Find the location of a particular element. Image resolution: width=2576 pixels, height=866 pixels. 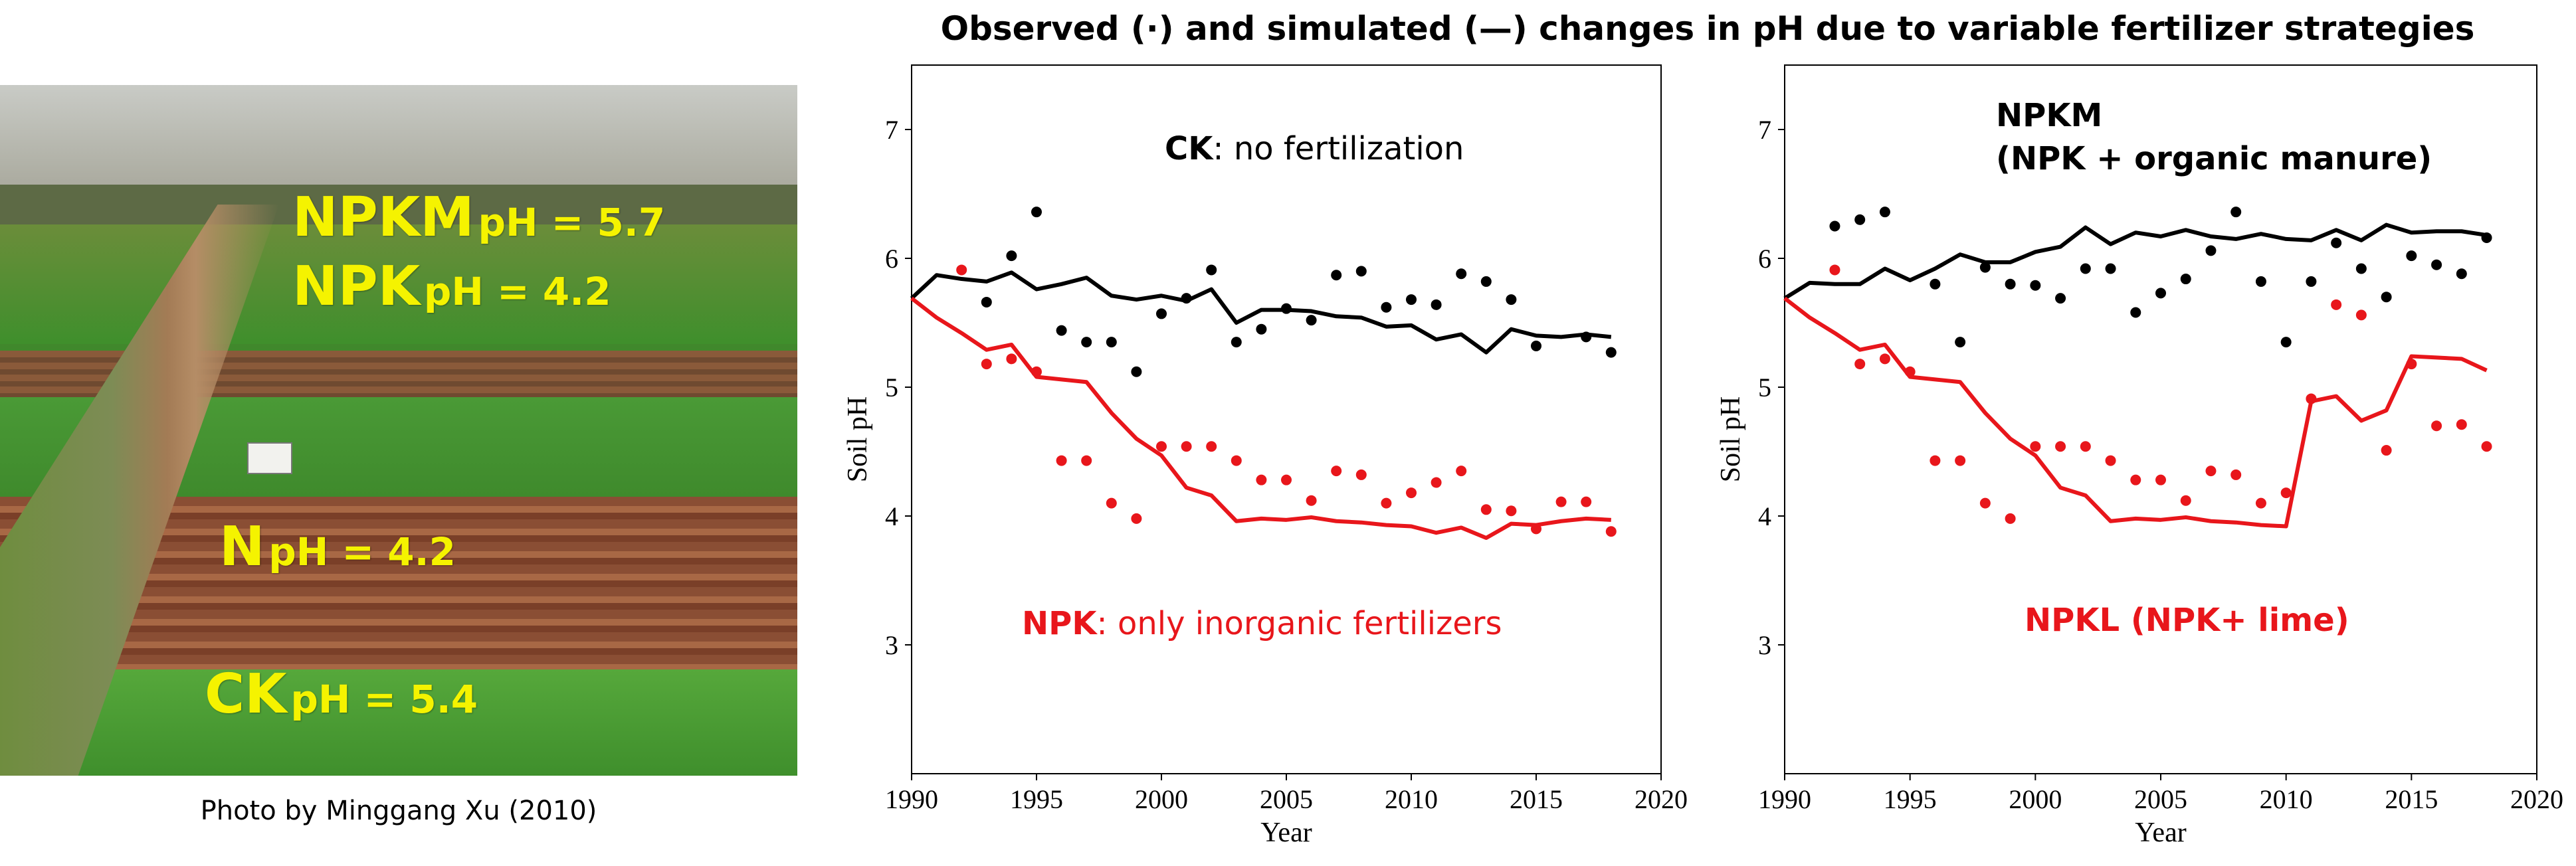

annotation-bold: NPK is located at coordinates (1060, 624).